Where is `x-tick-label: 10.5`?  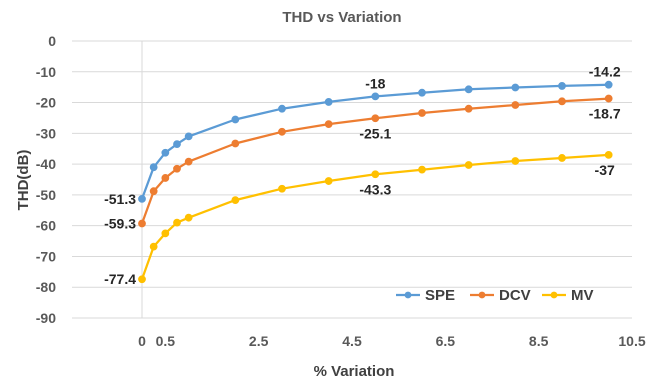
x-tick-label: 10.5 is located at coordinates (631, 341).